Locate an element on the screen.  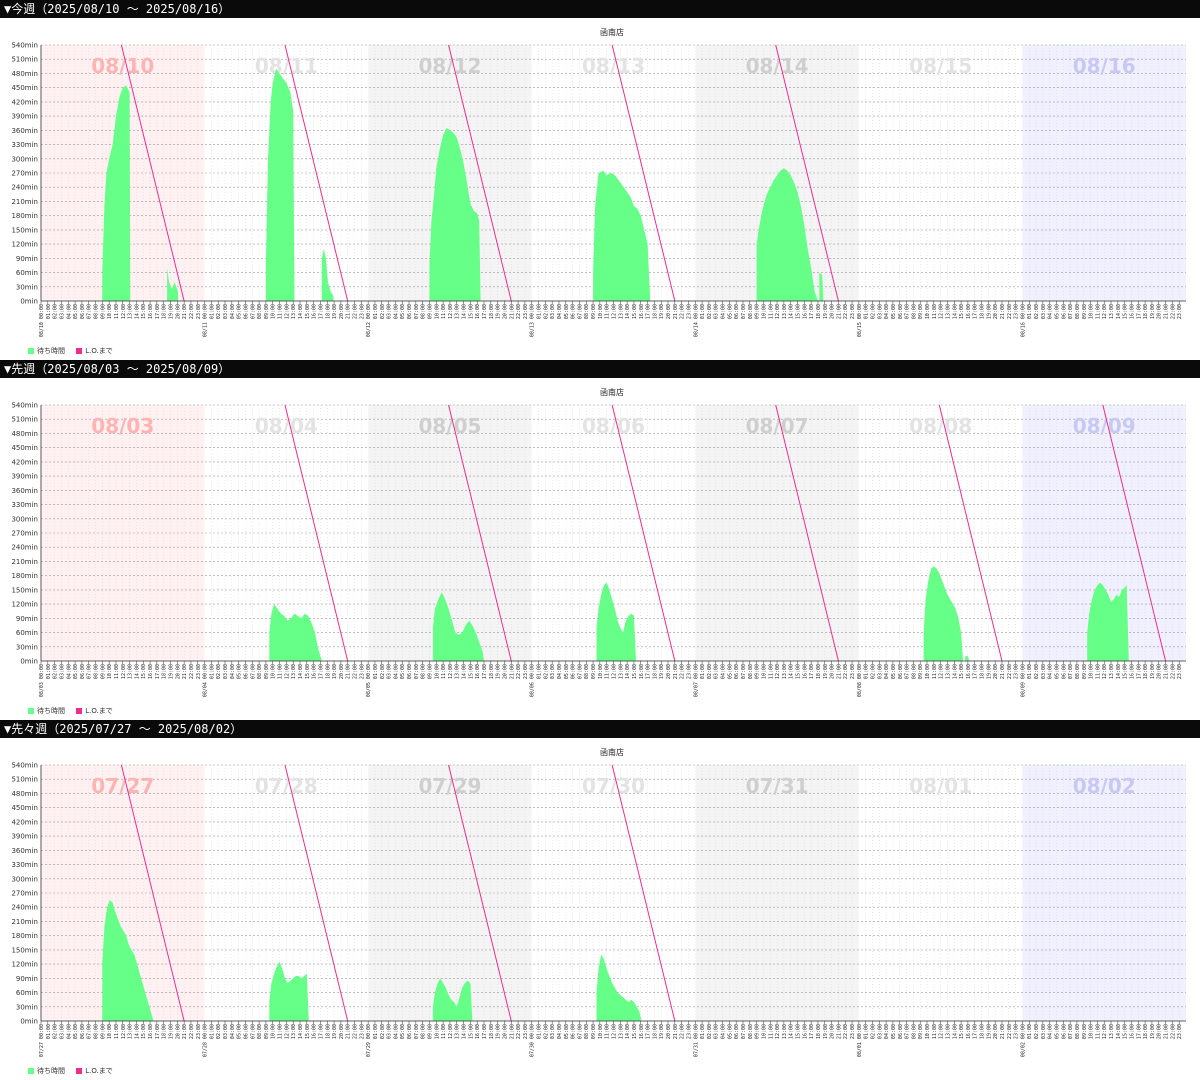
day-label: 08/07 is located at coordinates (777, 426).